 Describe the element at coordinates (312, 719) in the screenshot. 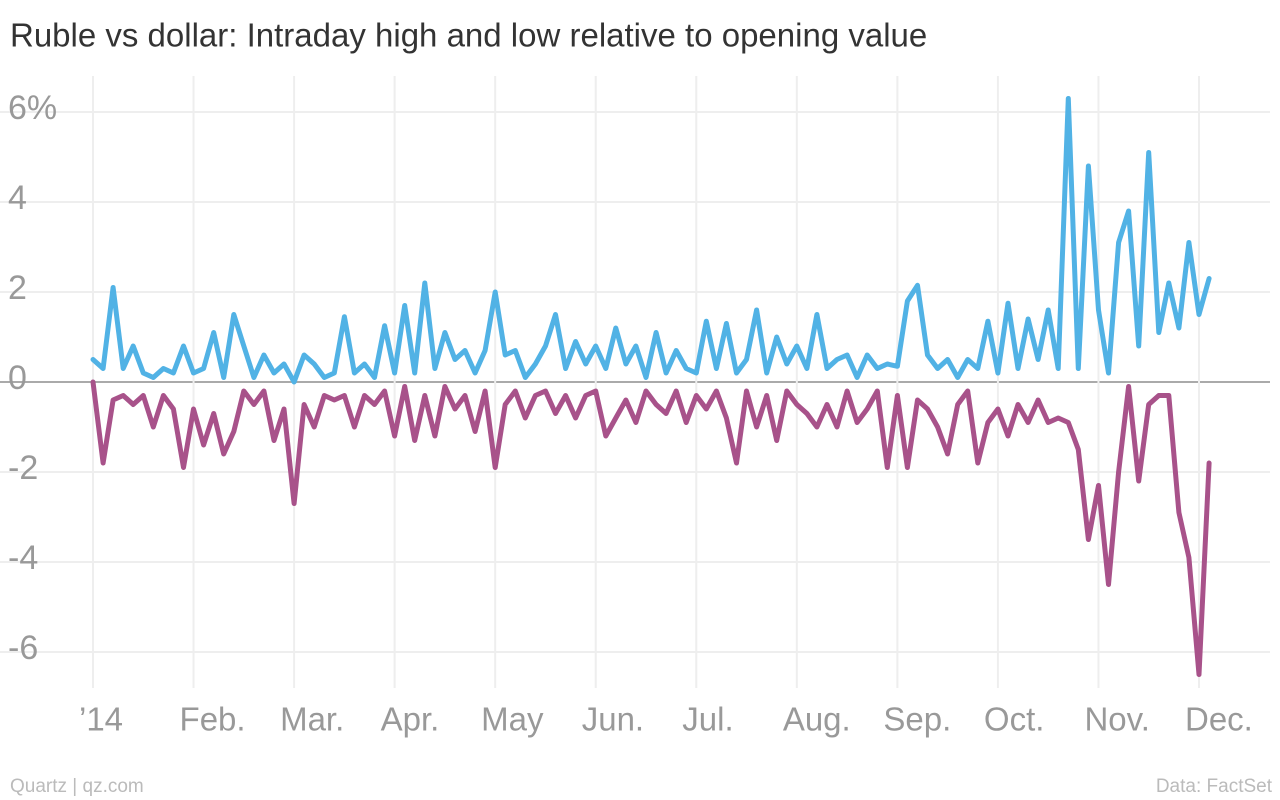

I see `x-tick-label: Mar.` at that location.